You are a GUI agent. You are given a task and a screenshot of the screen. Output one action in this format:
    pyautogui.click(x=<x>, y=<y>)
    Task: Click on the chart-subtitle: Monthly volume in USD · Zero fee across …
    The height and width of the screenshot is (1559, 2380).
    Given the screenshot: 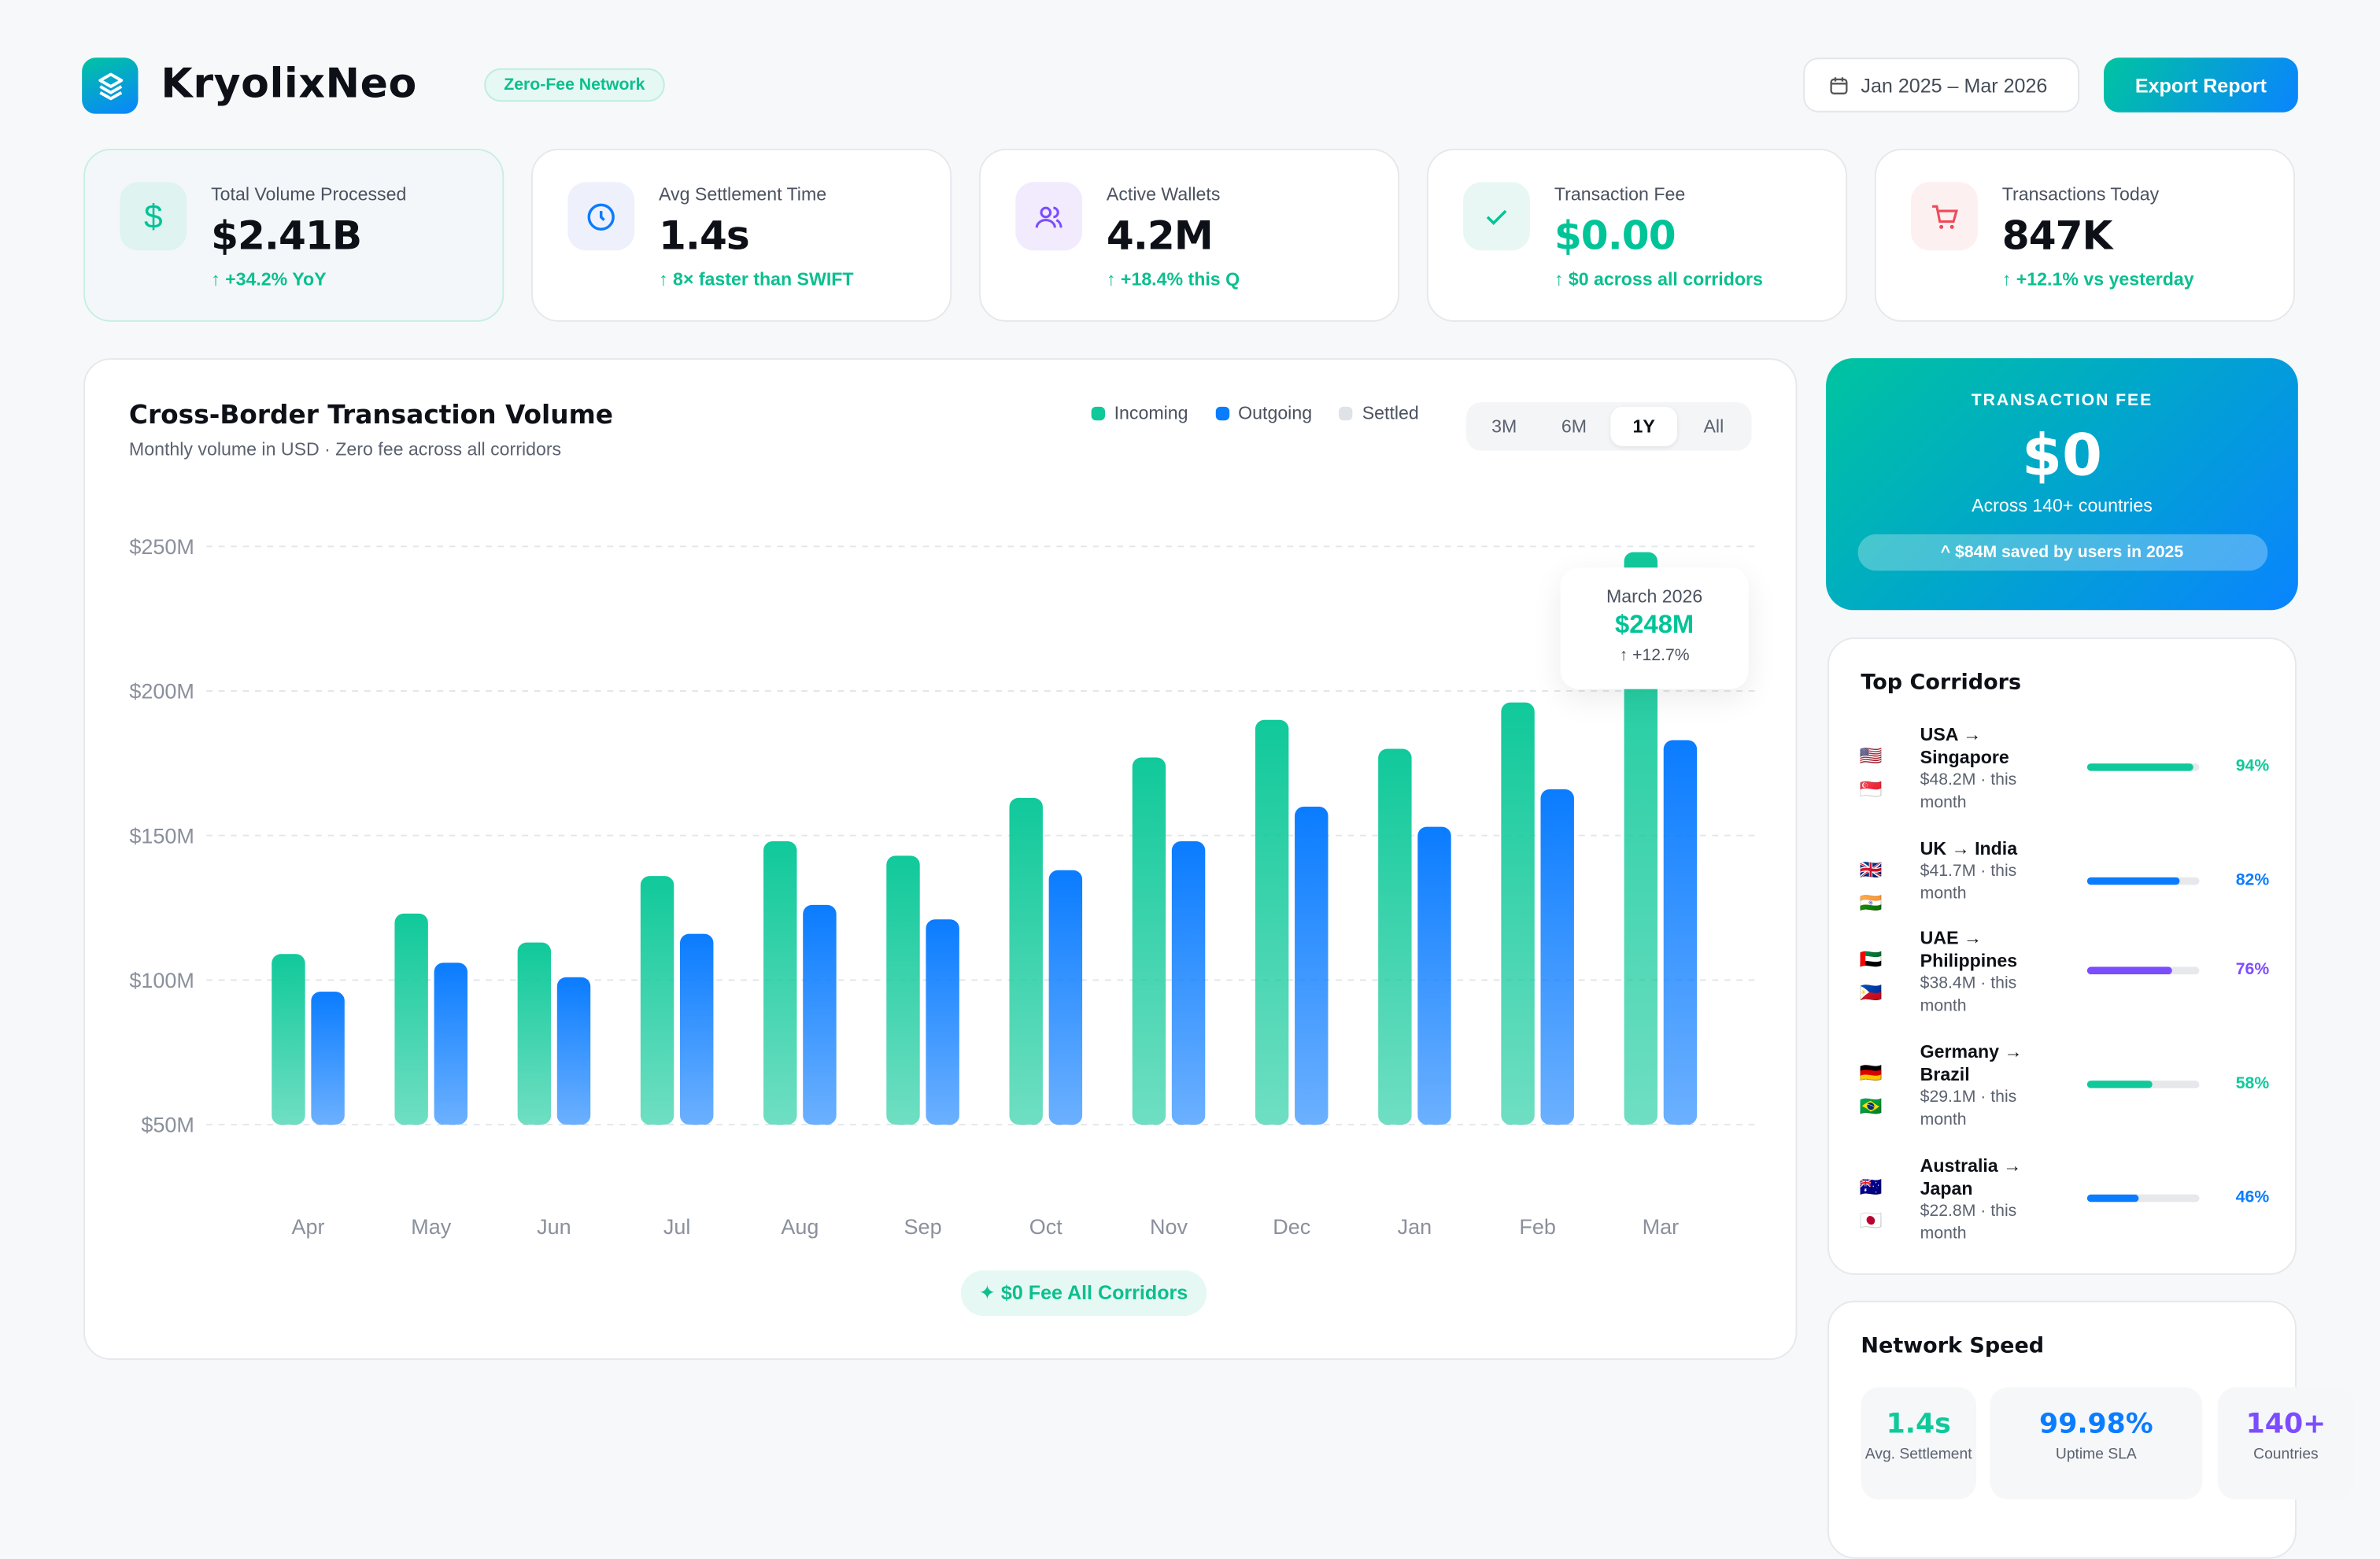 What is the action you would take?
    pyautogui.click(x=345, y=449)
    